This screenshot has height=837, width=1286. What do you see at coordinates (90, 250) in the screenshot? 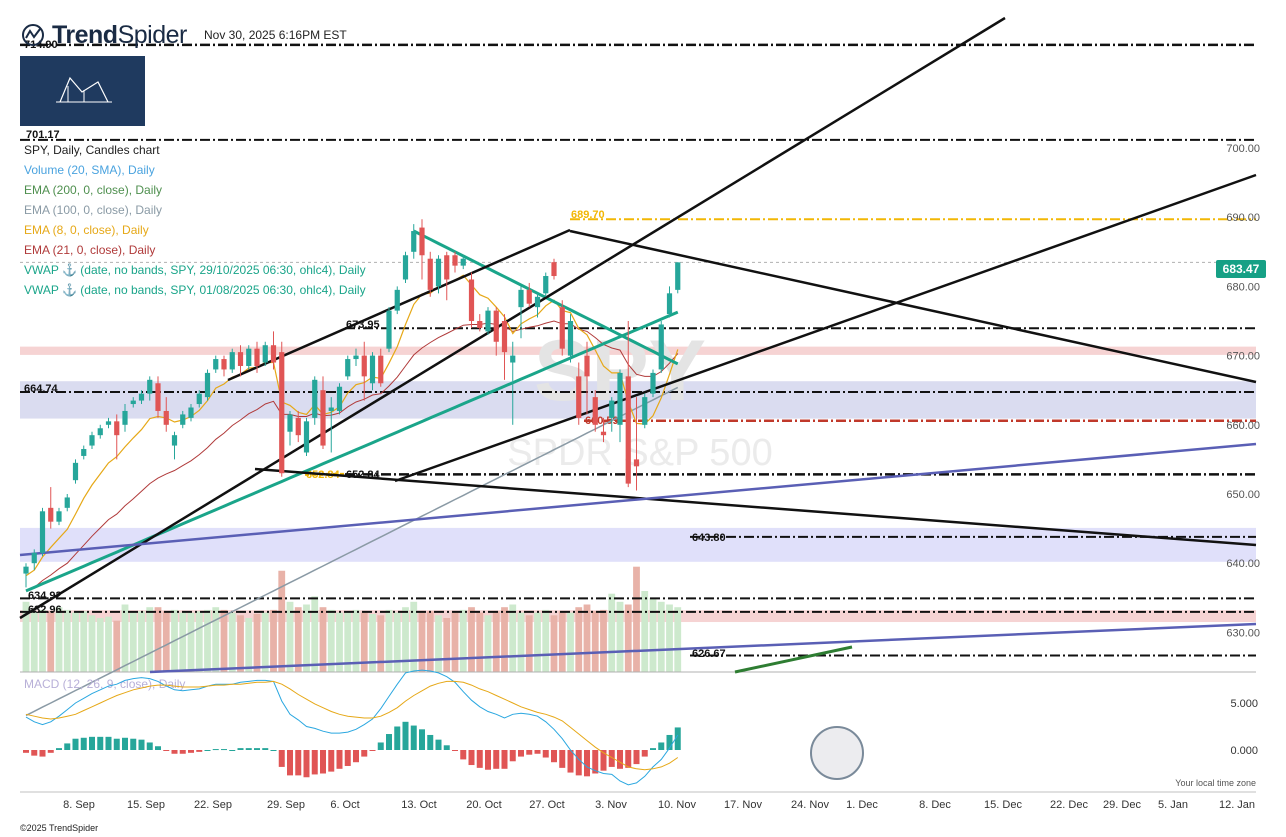
I see `indicator-label: EMA (21, 0, close), Daily` at bounding box center [90, 250].